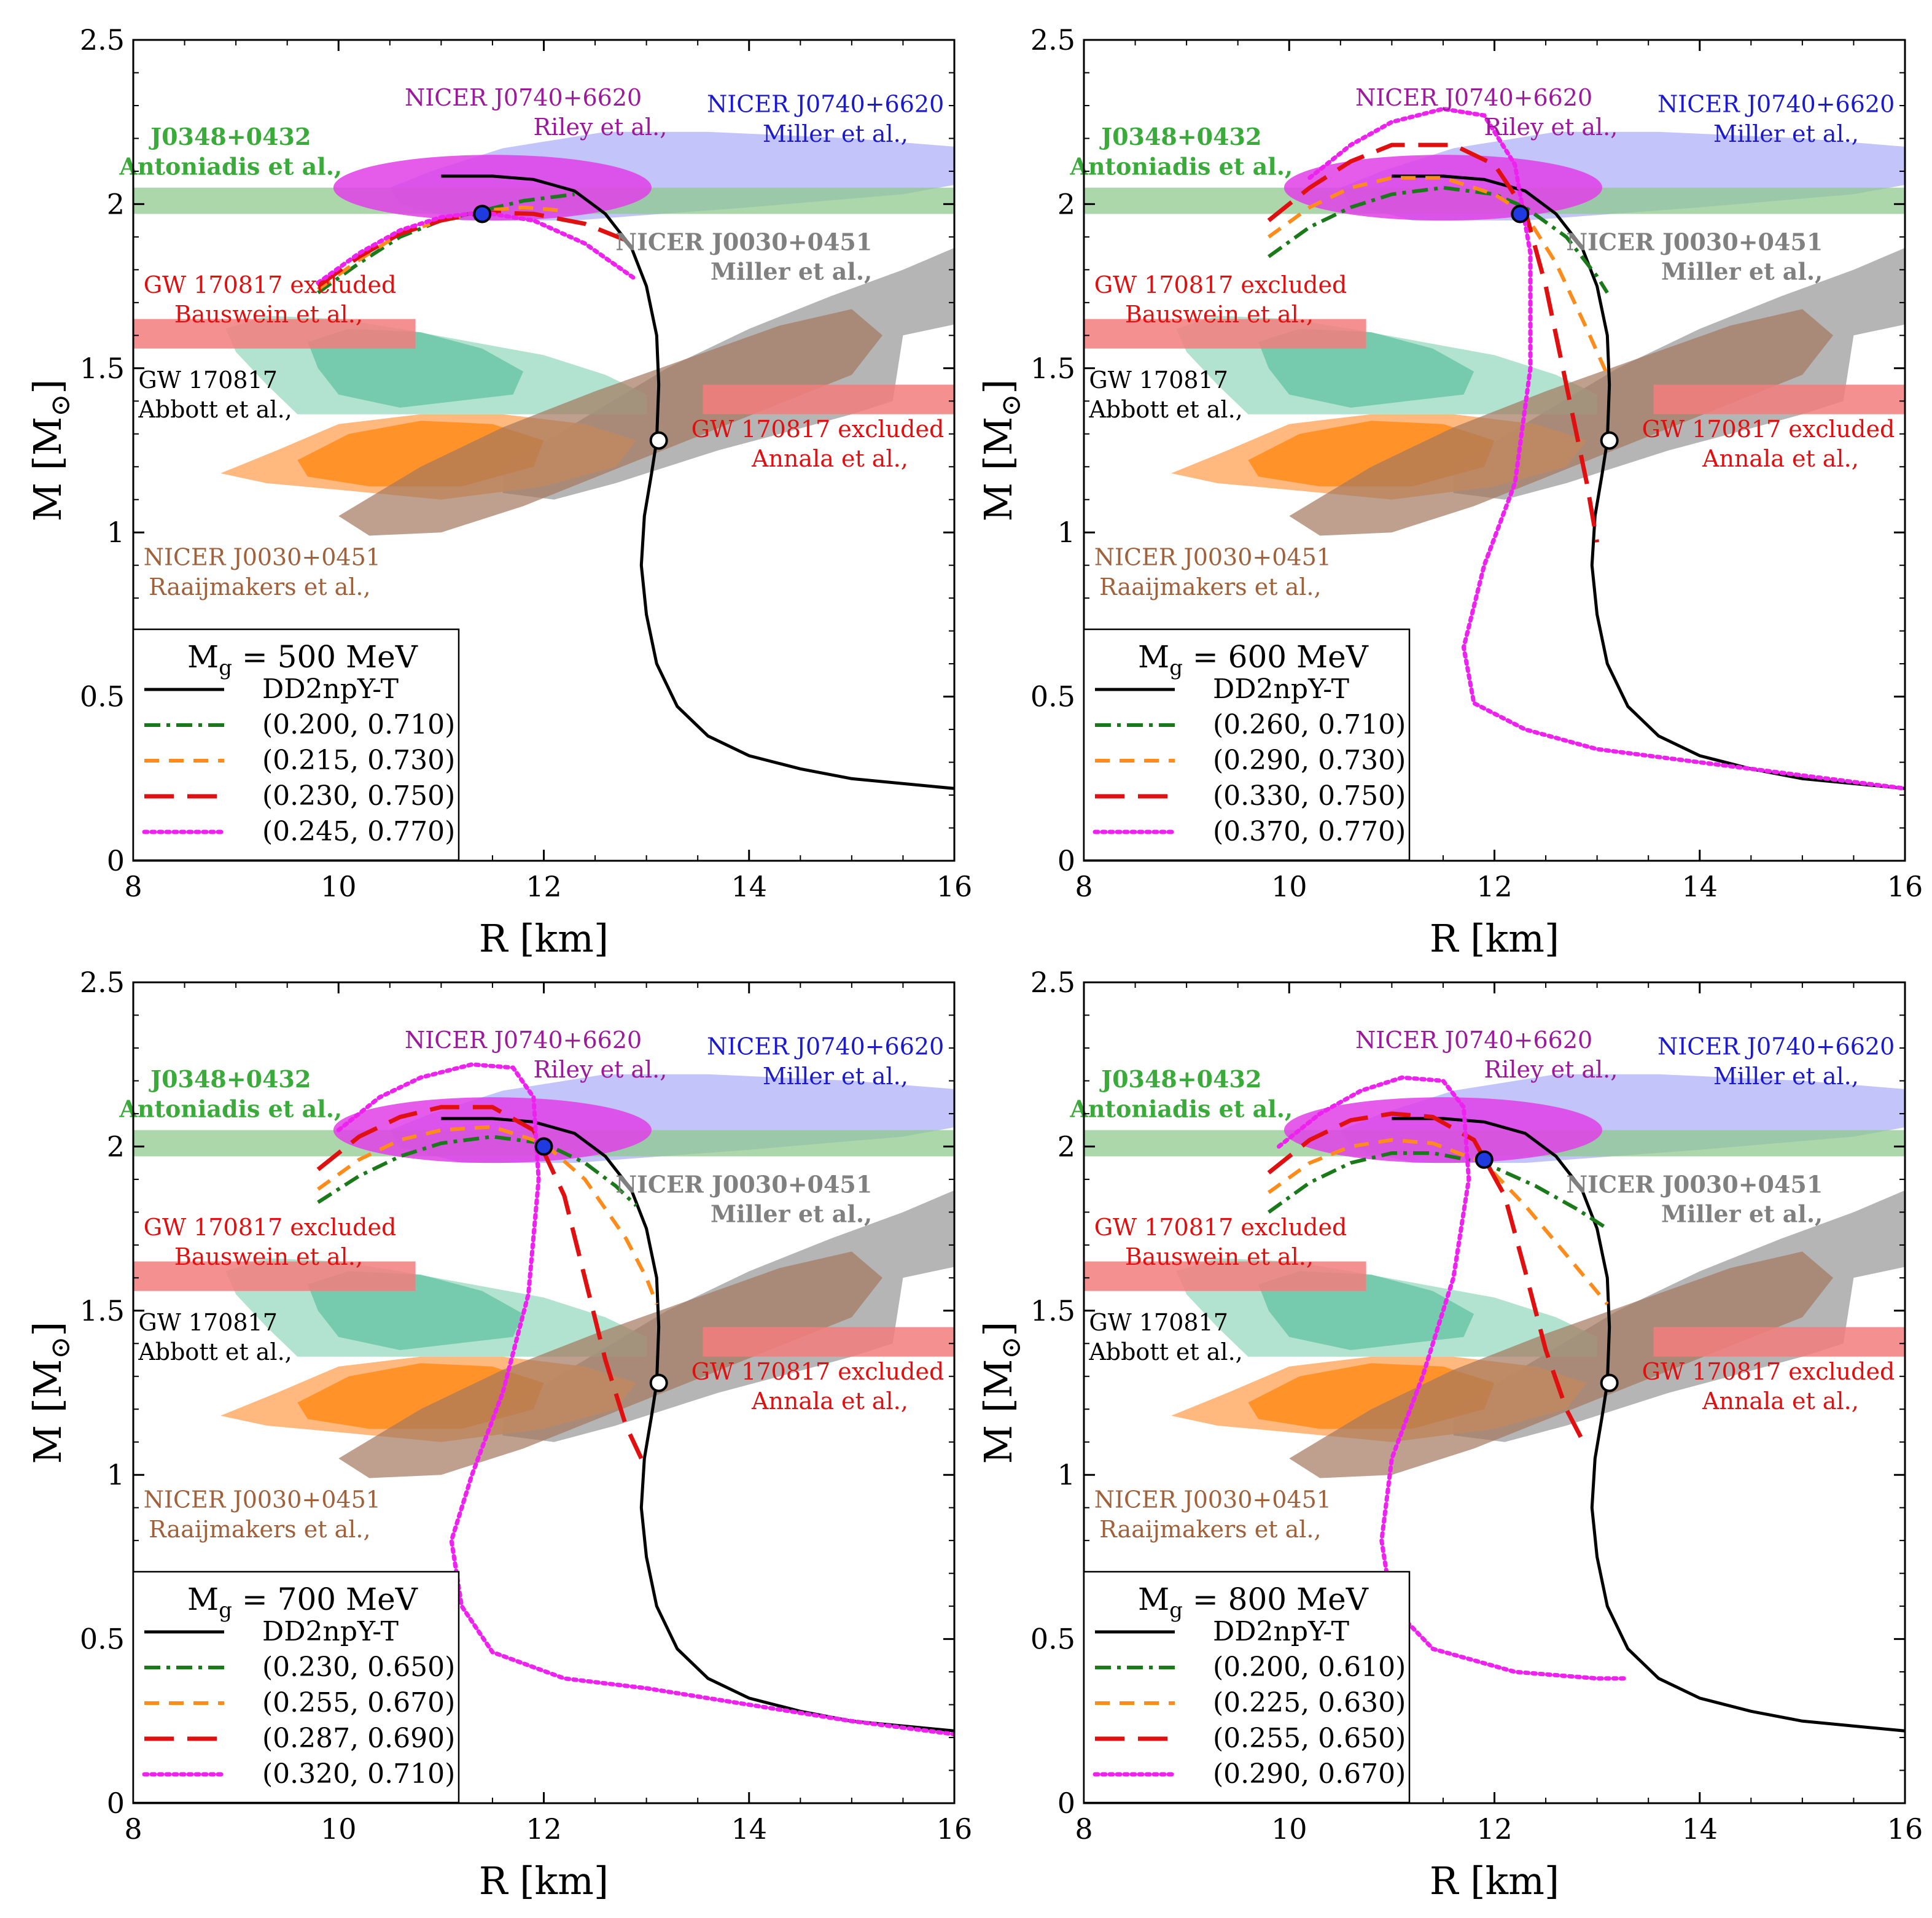  Describe the element at coordinates (116, 532) in the screenshot. I see `y-tick-label: 1` at that location.